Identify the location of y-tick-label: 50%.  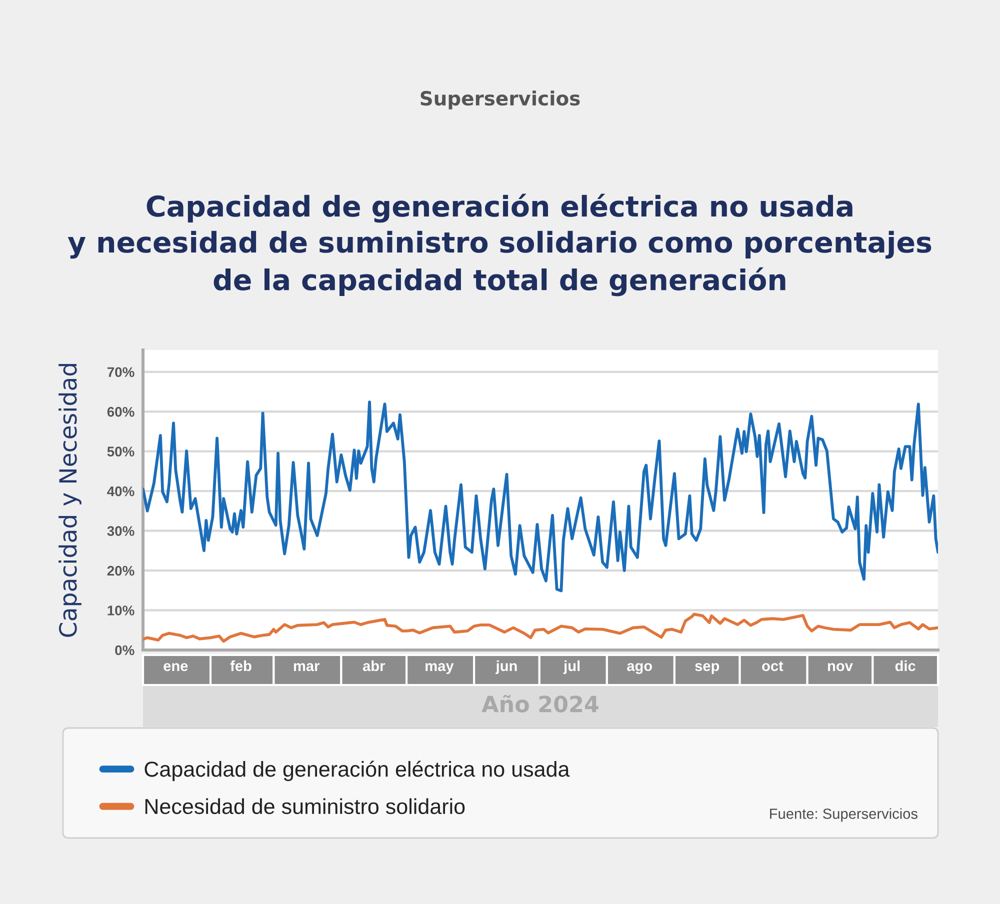
(120, 451).